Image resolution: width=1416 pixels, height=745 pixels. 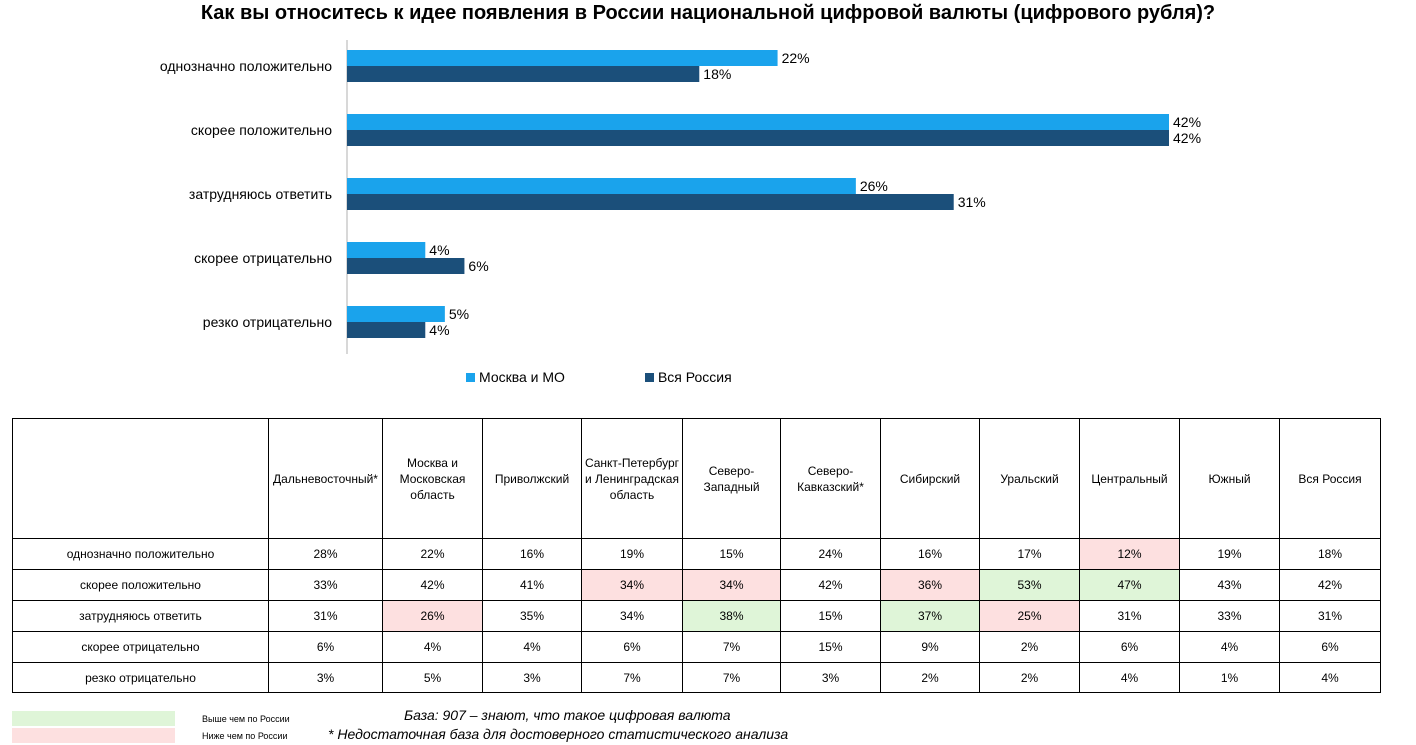 What do you see at coordinates (140, 585) in the screenshot?
I see `row-label: скорее положительно` at bounding box center [140, 585].